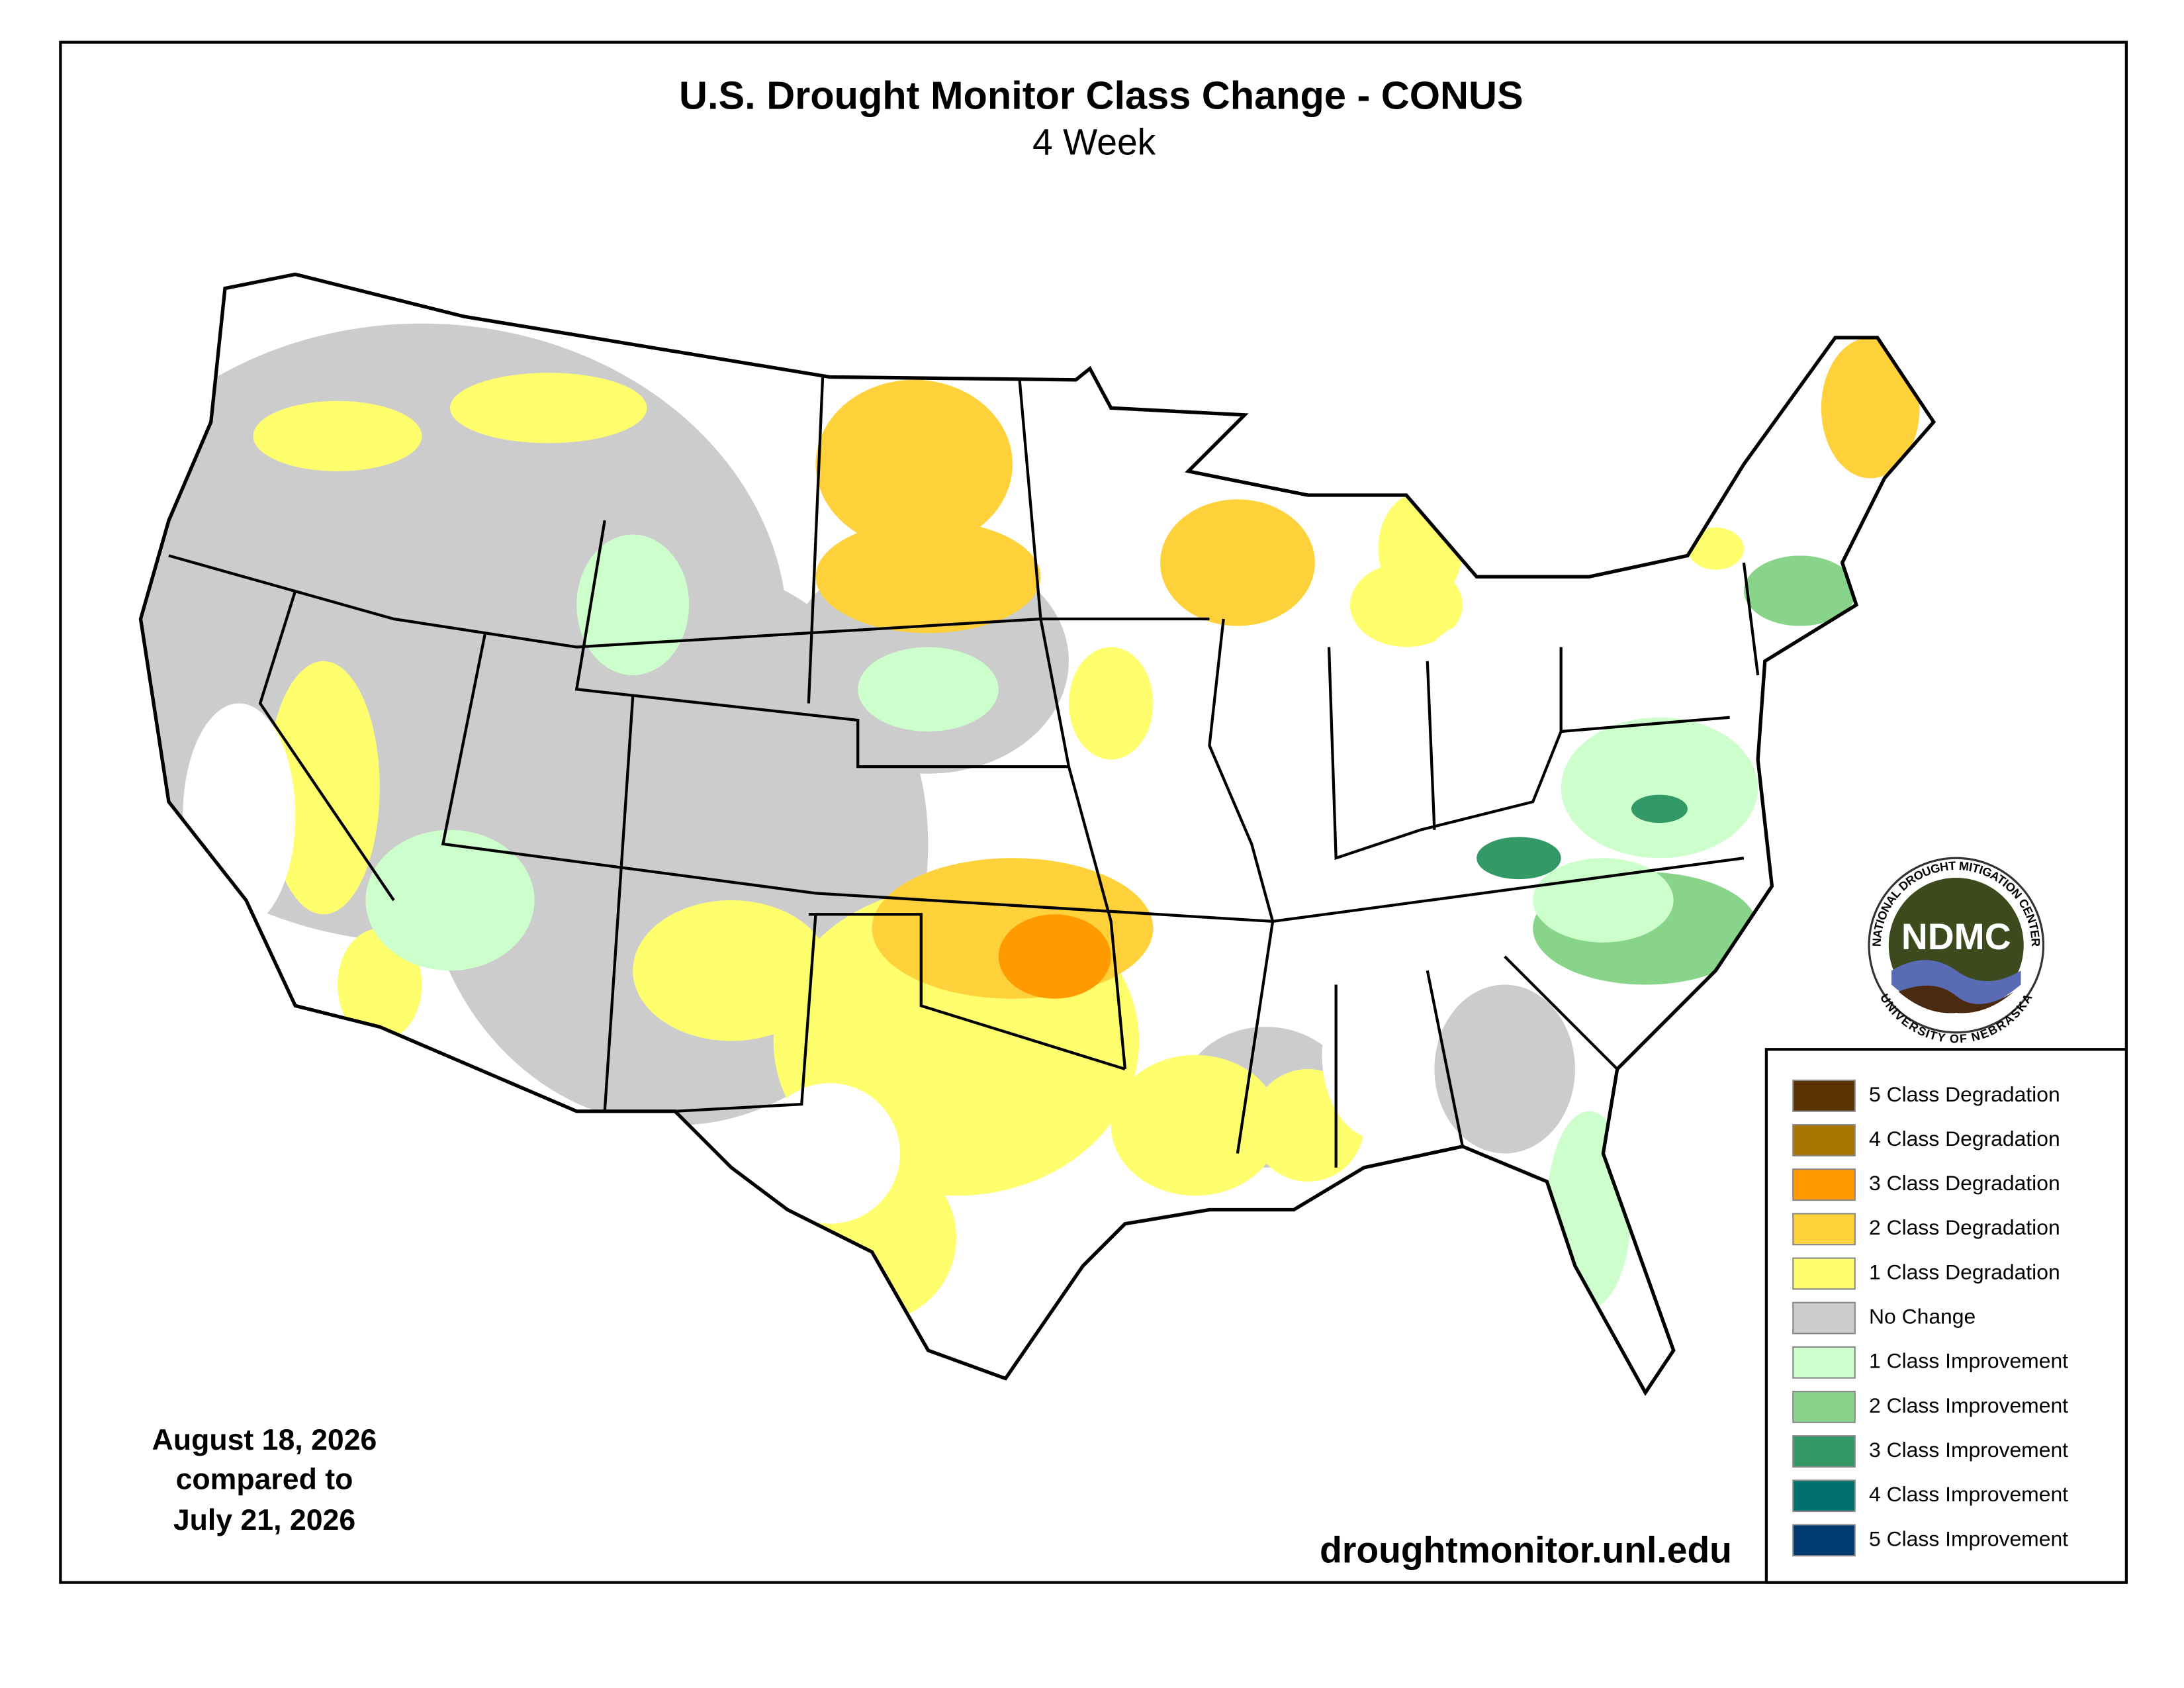  What do you see at coordinates (1968, 1361) in the screenshot?
I see `legend-label: 1 Class Improvement` at bounding box center [1968, 1361].